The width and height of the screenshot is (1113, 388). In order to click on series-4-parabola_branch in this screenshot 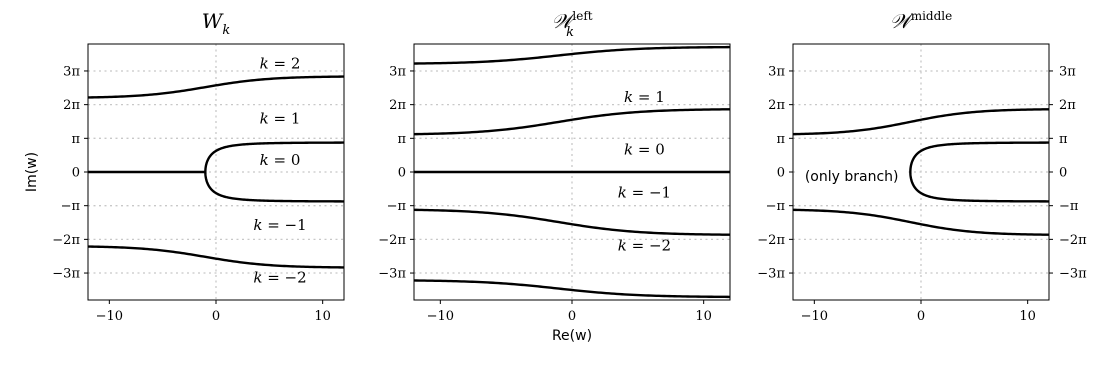, I will do `click(274, 172)`.